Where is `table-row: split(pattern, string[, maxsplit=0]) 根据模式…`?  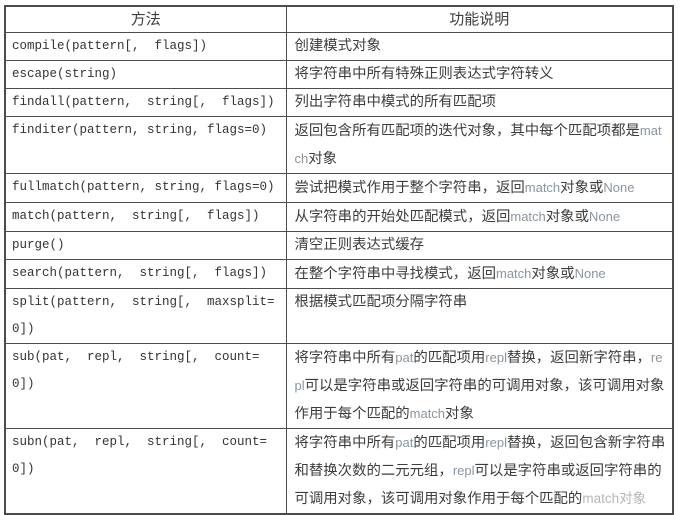 table-row: split(pattern, string[, maxsplit=0]) 根据模式… is located at coordinates (339, 316).